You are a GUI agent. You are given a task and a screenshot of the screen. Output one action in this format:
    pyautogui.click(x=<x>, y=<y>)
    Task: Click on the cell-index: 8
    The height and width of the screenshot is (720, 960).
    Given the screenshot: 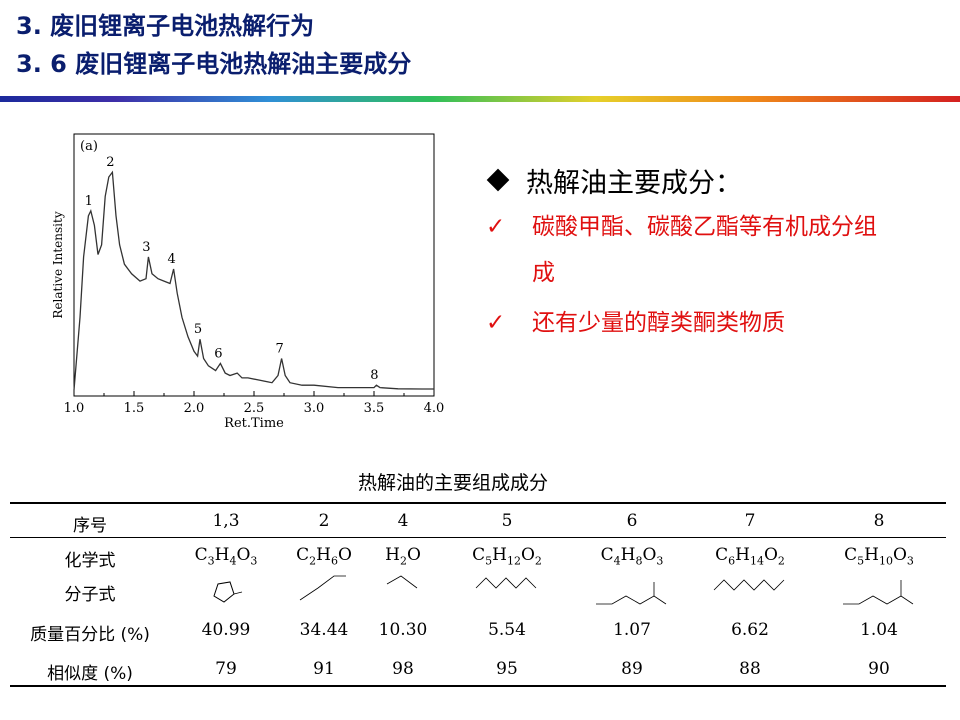 What is the action you would take?
    pyautogui.click(x=879, y=521)
    